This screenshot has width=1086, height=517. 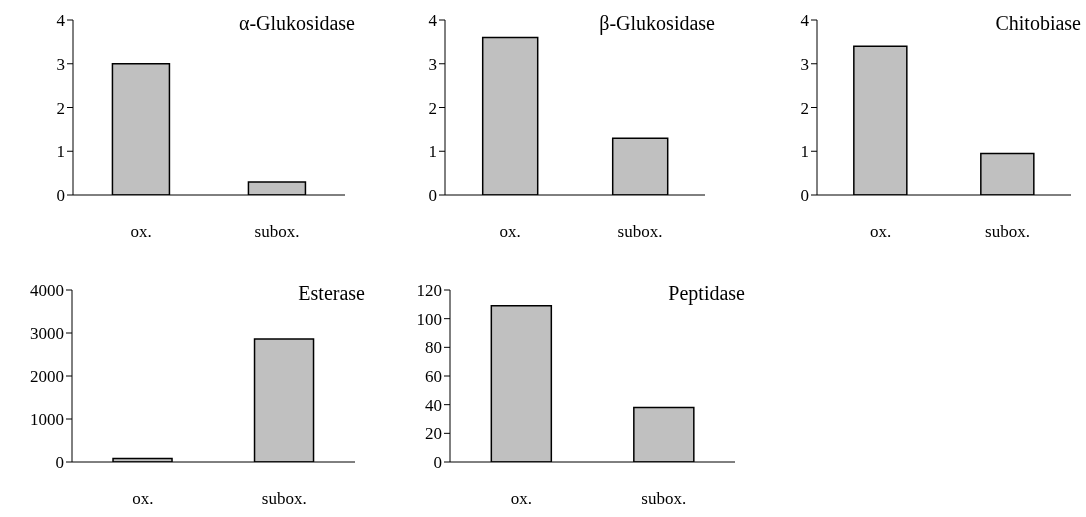 I want to click on y-tick-label: 4000, so click(x=47, y=291).